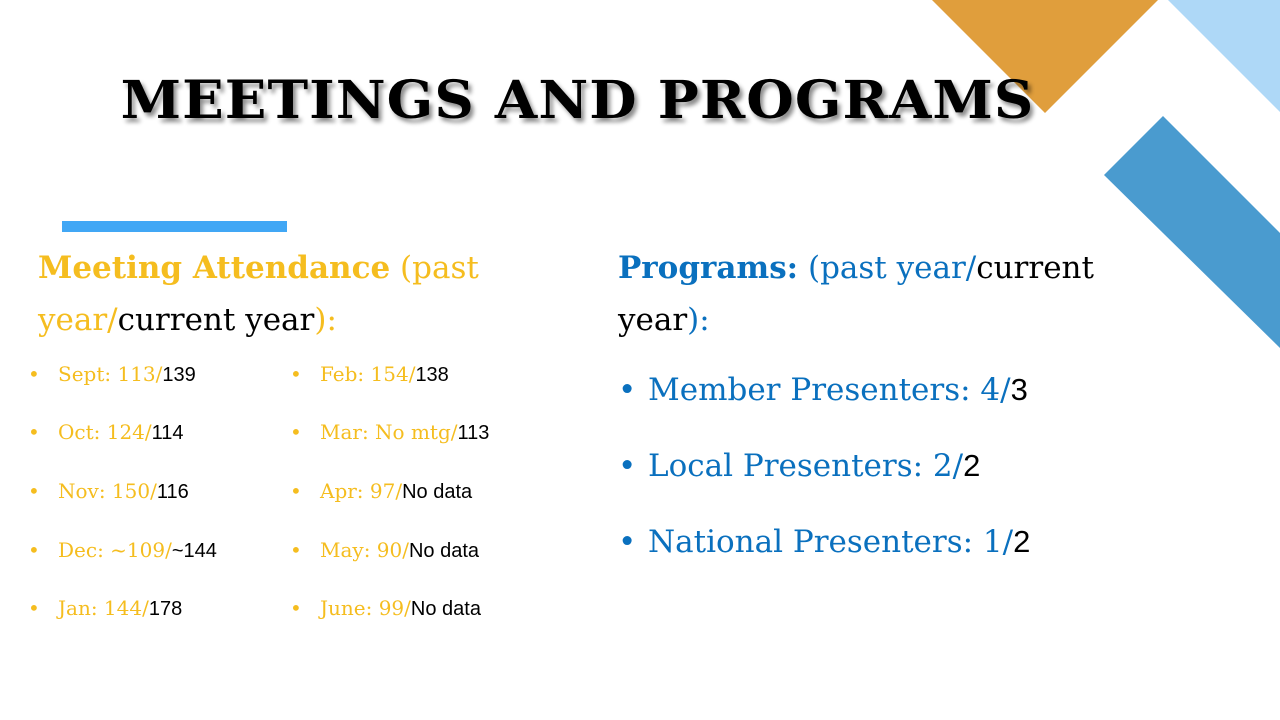 The image size is (1280, 720). Describe the element at coordinates (887, 268) in the screenshot. I see `programs-heading-past: (past year/` at that location.